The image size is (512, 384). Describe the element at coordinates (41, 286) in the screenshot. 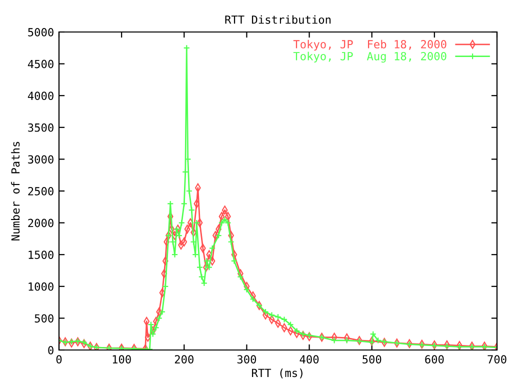

I see `y-tick-label: 1000` at that location.